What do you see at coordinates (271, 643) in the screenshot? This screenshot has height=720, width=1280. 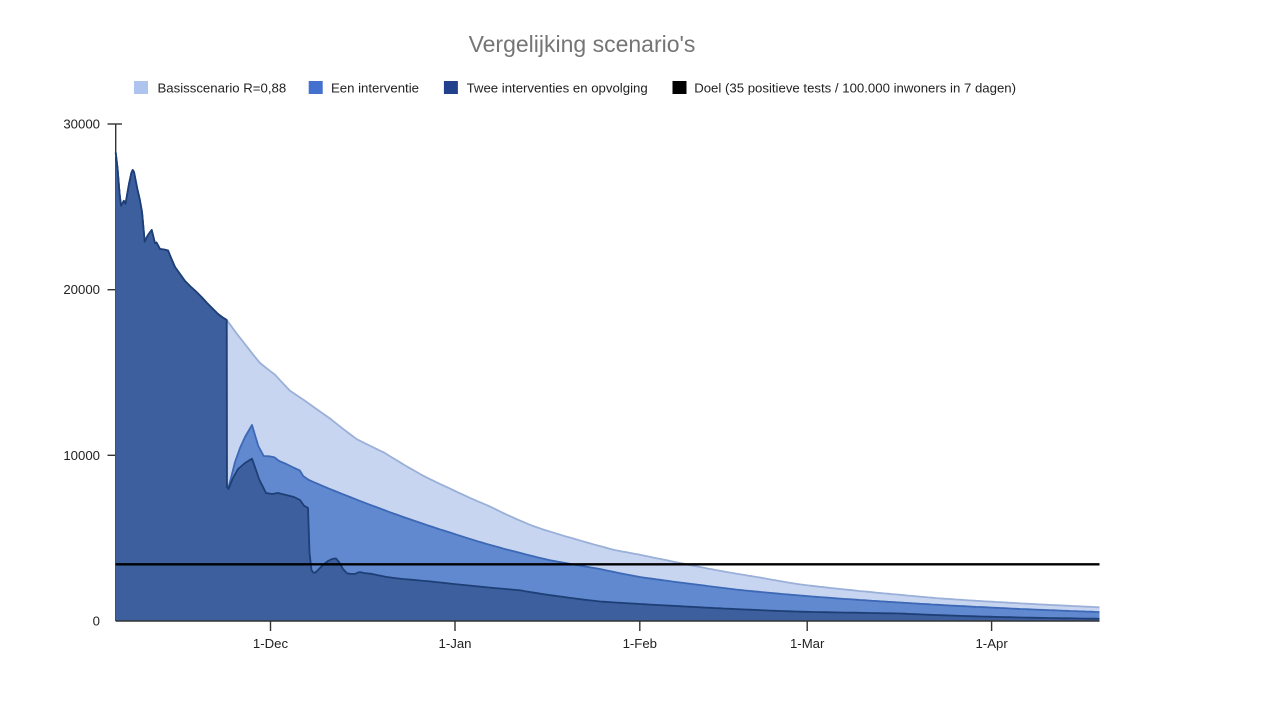 I see `svg-text: 1-Dec` at bounding box center [271, 643].